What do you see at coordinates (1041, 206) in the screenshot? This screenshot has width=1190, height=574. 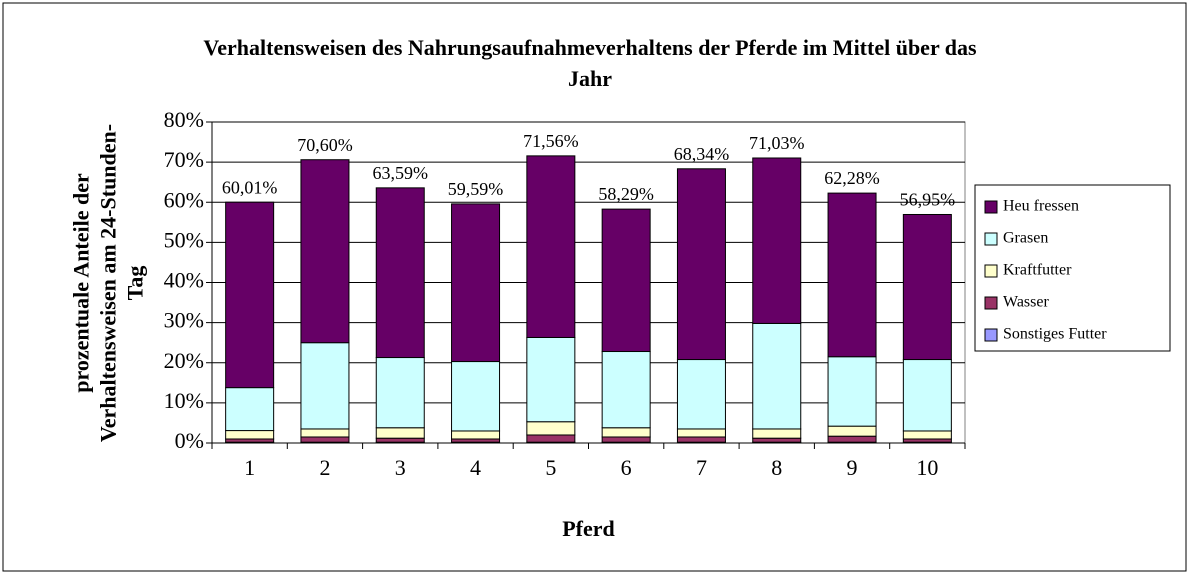 I see `legend-label: Heu fressen` at bounding box center [1041, 206].